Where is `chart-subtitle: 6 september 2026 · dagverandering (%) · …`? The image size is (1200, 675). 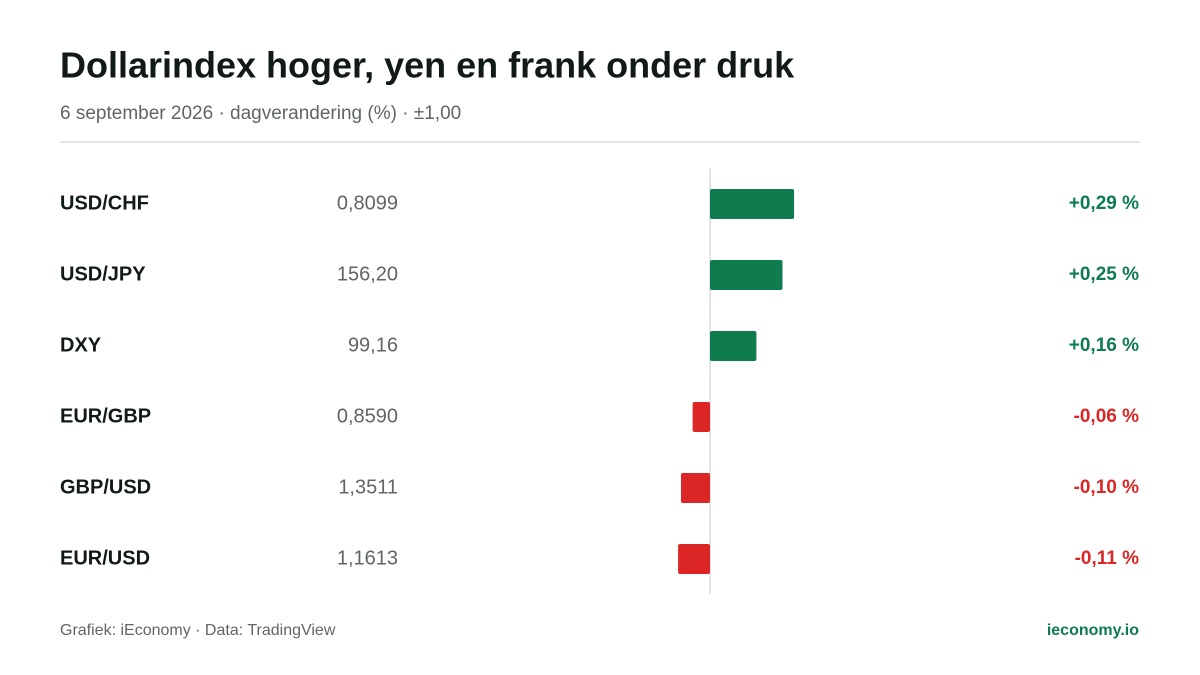 chart-subtitle: 6 september 2026 · dagverandering (%) · … is located at coordinates (260, 113).